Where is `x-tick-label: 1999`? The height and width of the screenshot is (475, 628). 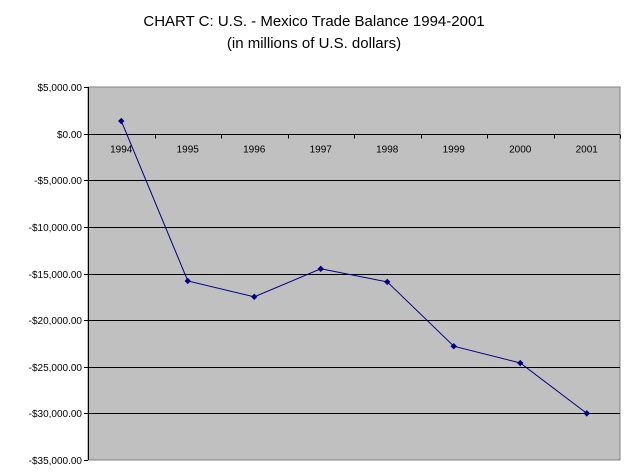 x-tick-label: 1999 is located at coordinates (454, 150).